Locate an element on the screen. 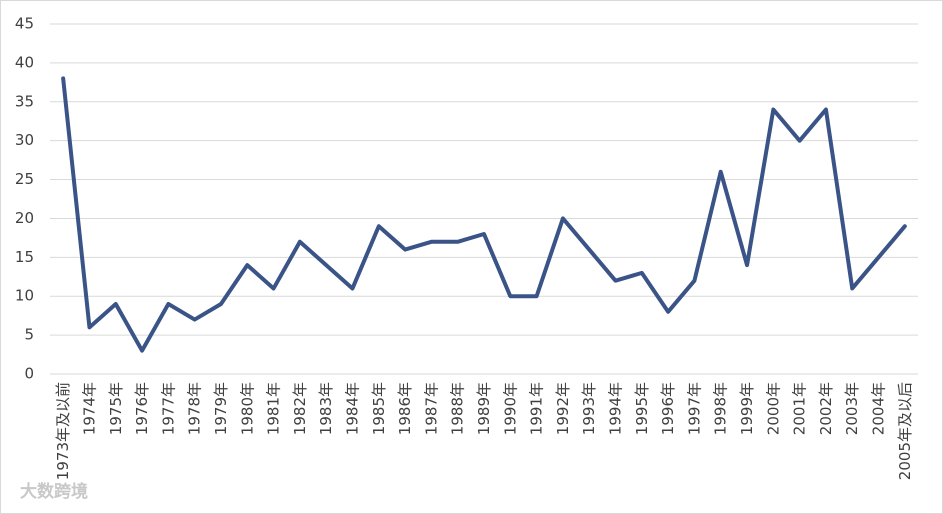 The height and width of the screenshot is (514, 943). y-tick-label: 40 is located at coordinates (24, 62).